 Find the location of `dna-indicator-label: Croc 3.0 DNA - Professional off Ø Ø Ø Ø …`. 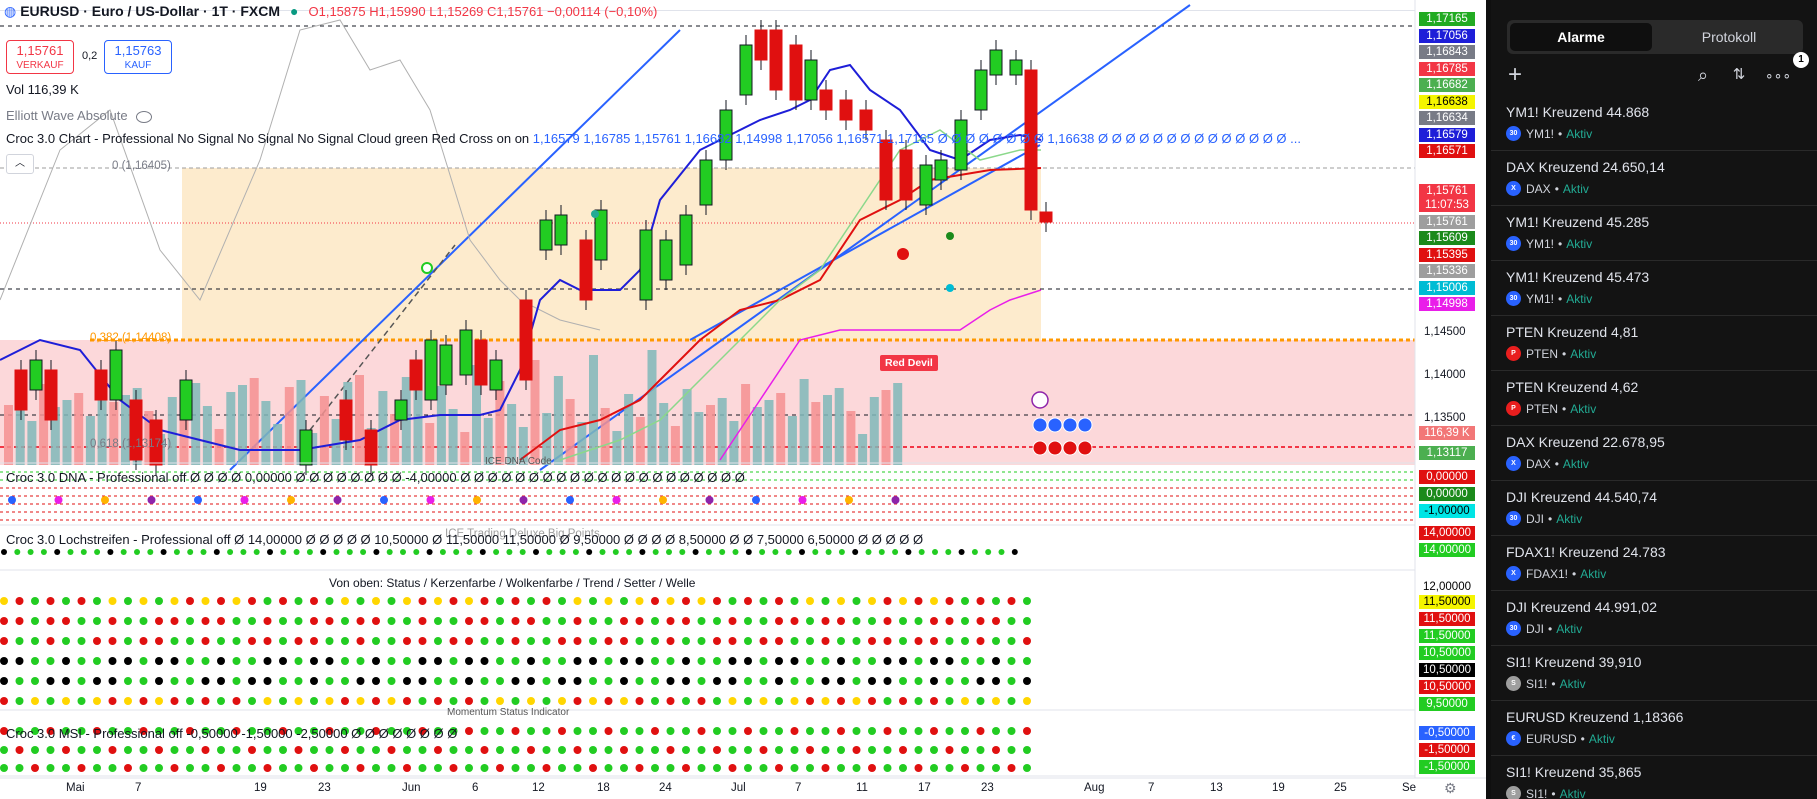

dna-indicator-label: Croc 3.0 DNA - Professional off Ø Ø Ø Ø … is located at coordinates (375, 477).